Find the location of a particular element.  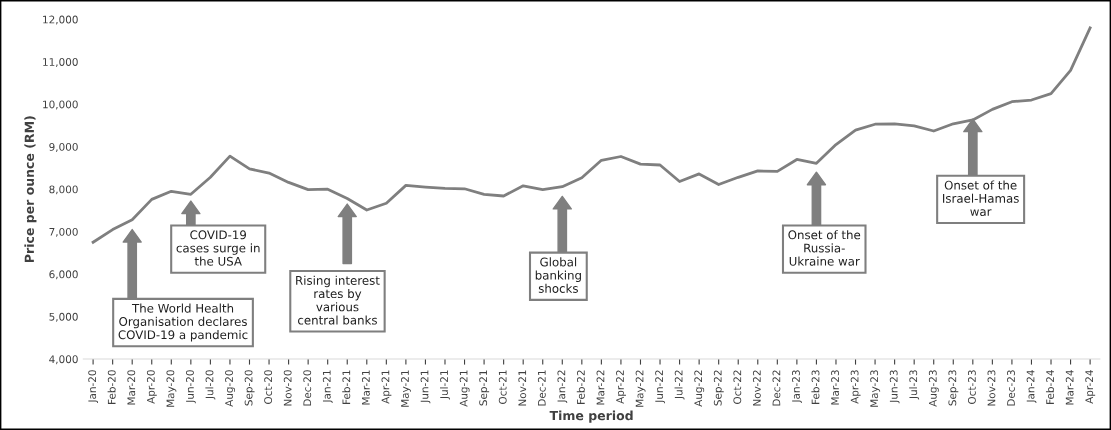

x-tick-label: Feb-20 is located at coordinates (111, 387).